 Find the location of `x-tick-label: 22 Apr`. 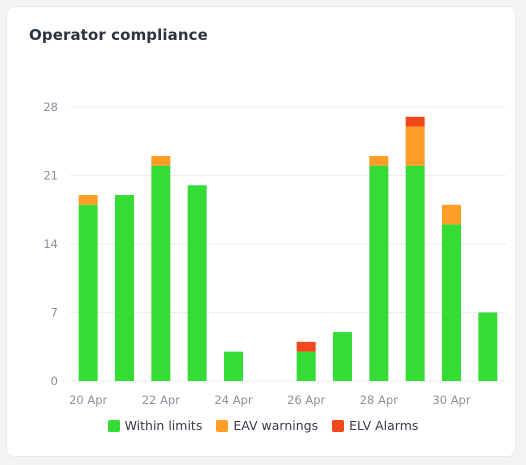

x-tick-label: 22 Apr is located at coordinates (161, 400).